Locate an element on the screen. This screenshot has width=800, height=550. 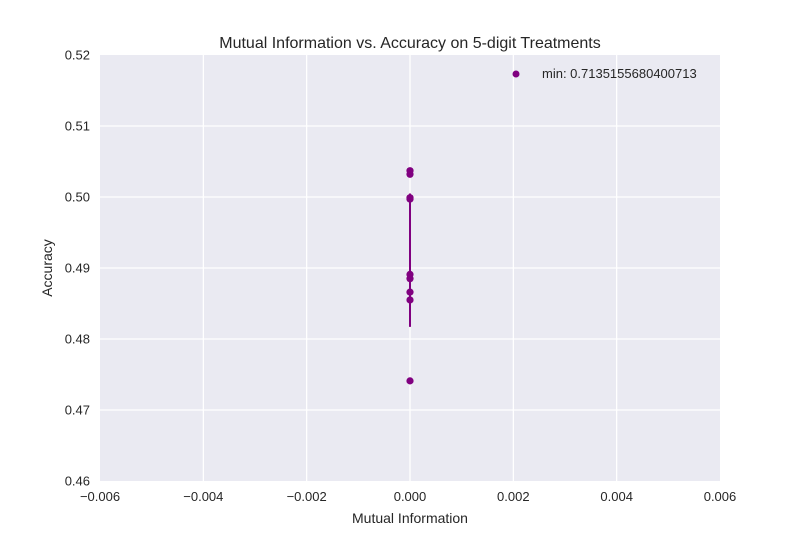
legend: min: 0.7135155680400713 is located at coordinates (604, 73).